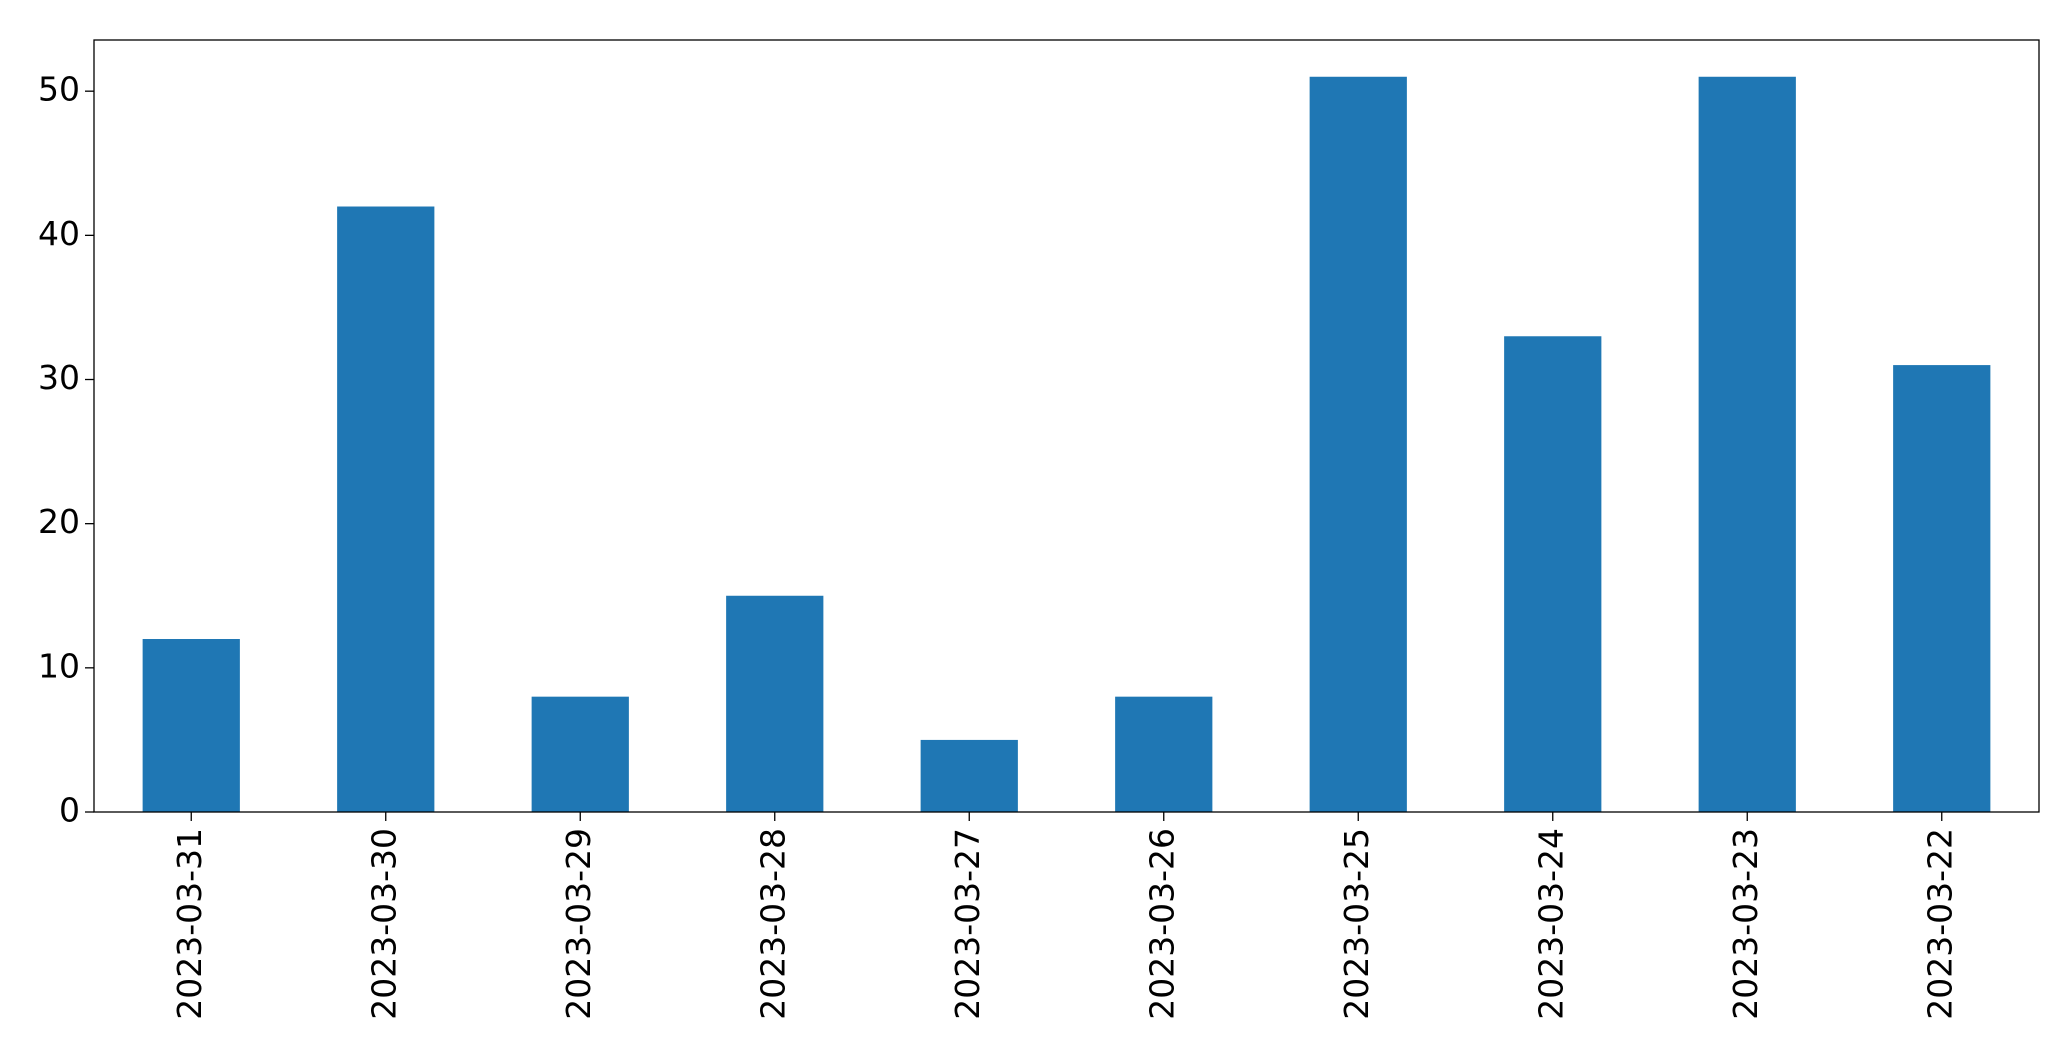  What do you see at coordinates (69, 810) in the screenshot?
I see `y-tick-label: 0` at bounding box center [69, 810].